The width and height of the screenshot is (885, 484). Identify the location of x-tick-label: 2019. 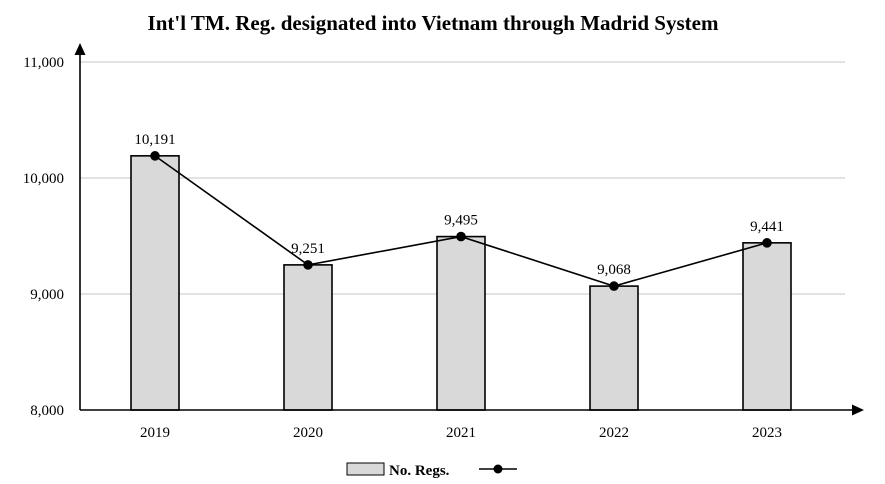
(155, 433).